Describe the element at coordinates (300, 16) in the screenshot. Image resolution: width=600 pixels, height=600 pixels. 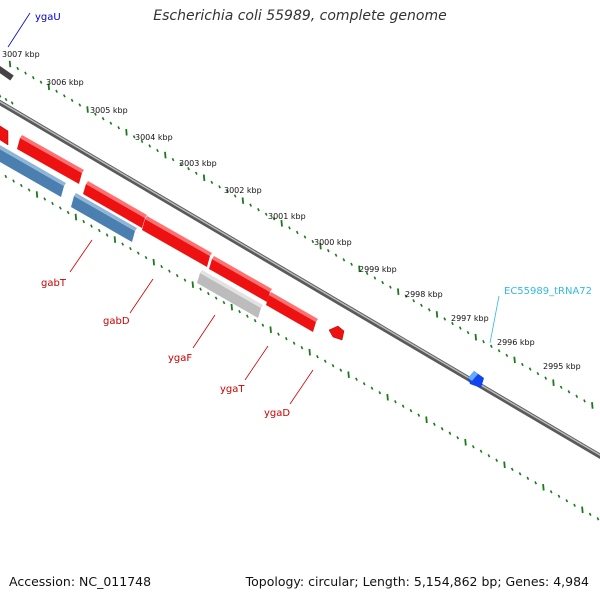
I see `map-title: Escherichia coli 55989, complete genome` at that location.